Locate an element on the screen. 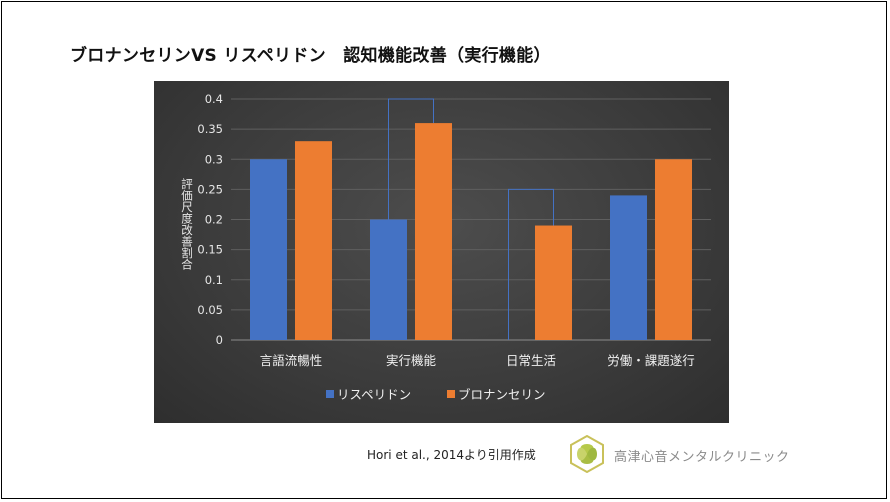 Image resolution: width=890 pixels, height=502 pixels. y-tick-label: 0 is located at coordinates (219, 340).